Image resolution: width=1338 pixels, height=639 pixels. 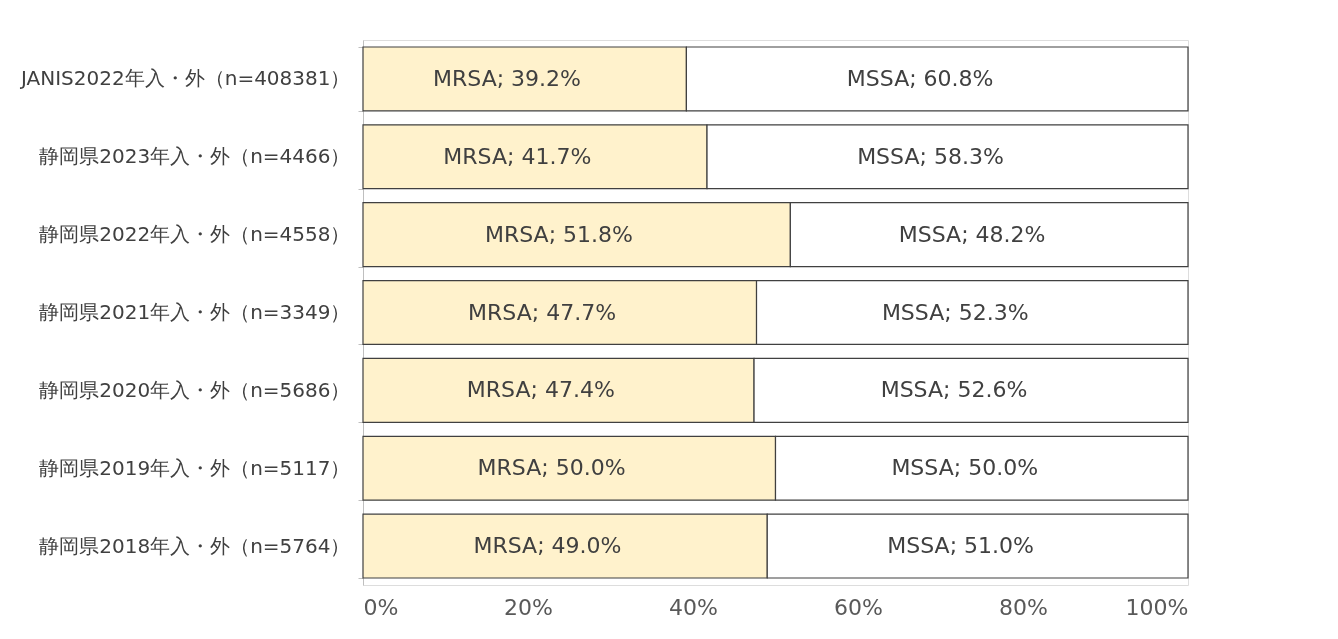 I want to click on data-label: ; 49.0%, so click(x=579, y=546).